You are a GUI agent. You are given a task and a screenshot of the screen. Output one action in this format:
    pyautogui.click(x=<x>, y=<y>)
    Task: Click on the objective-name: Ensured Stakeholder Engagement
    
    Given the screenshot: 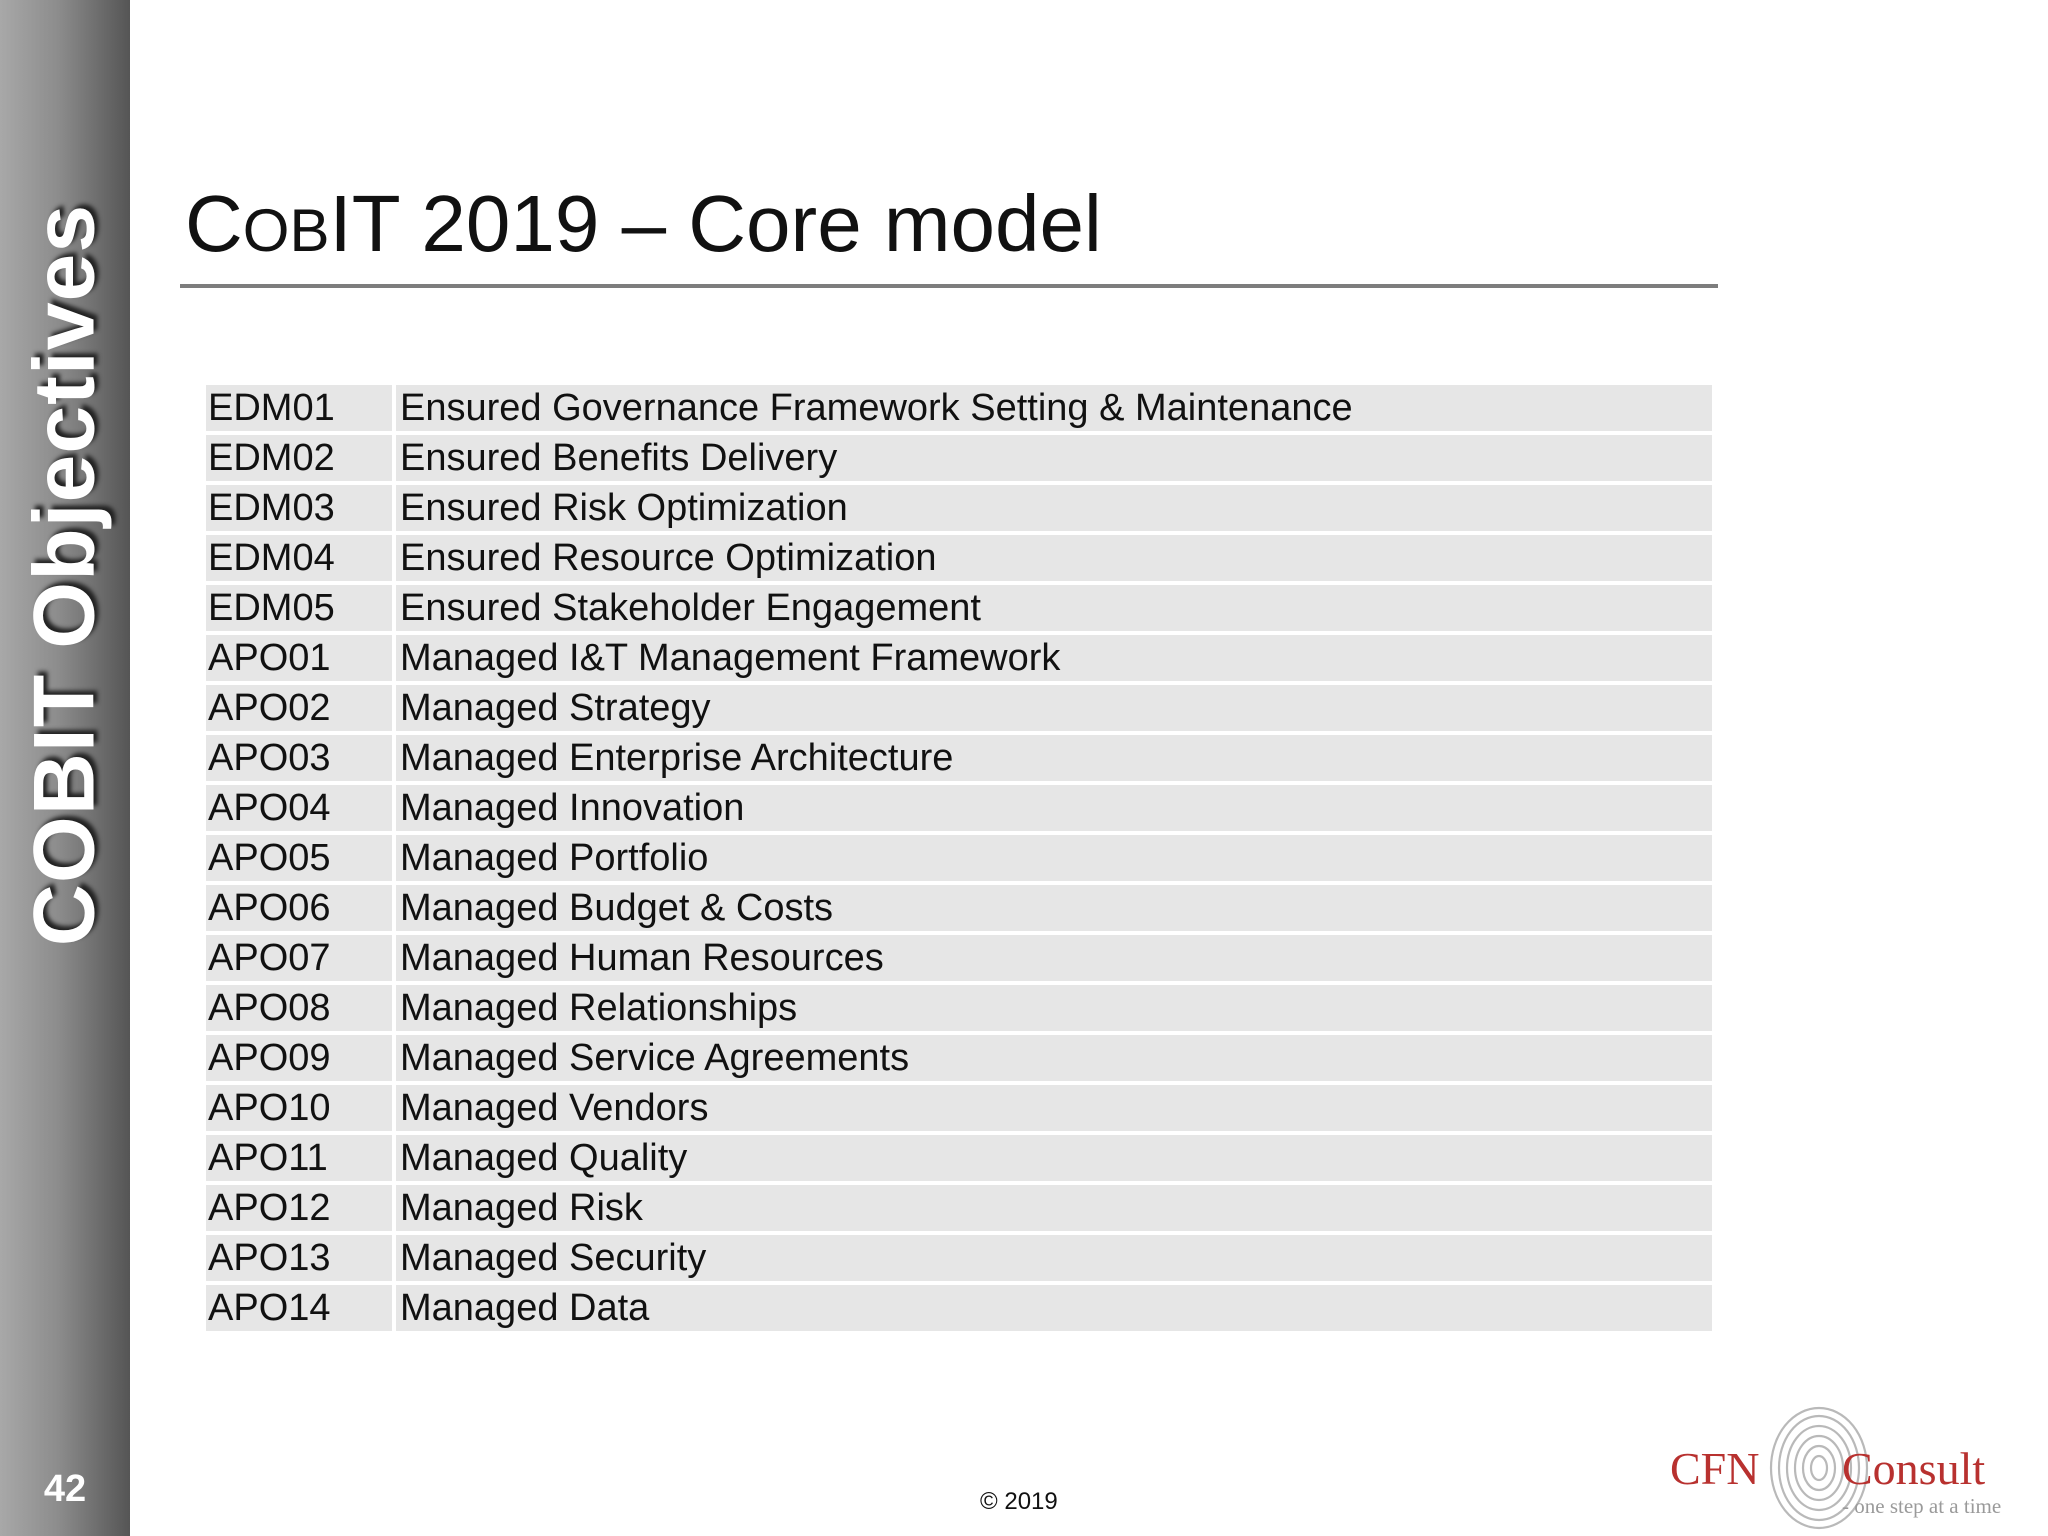 What is the action you would take?
    pyautogui.click(x=1054, y=608)
    